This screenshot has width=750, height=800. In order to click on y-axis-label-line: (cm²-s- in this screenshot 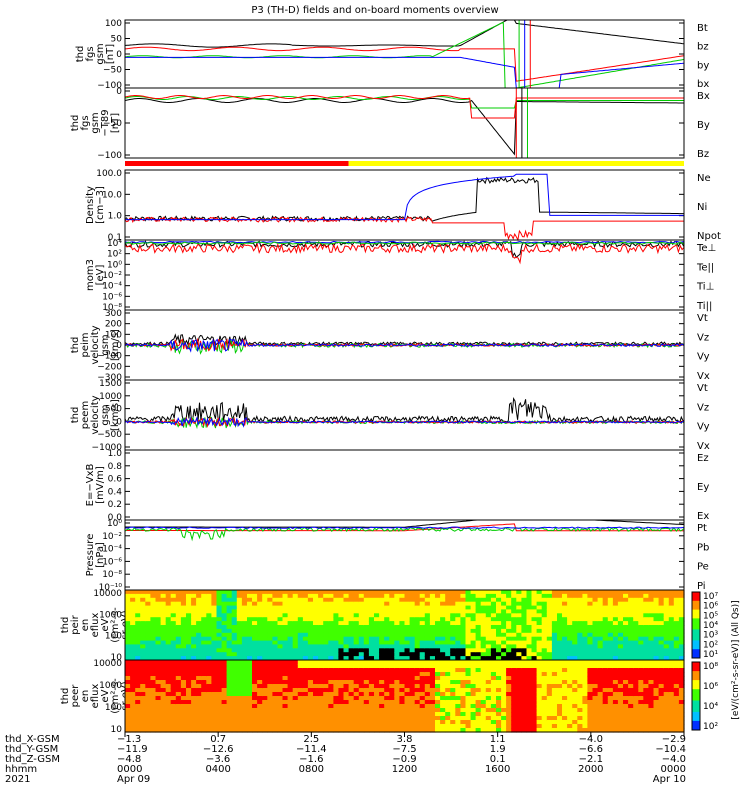, I will do `click(115, 696)`.